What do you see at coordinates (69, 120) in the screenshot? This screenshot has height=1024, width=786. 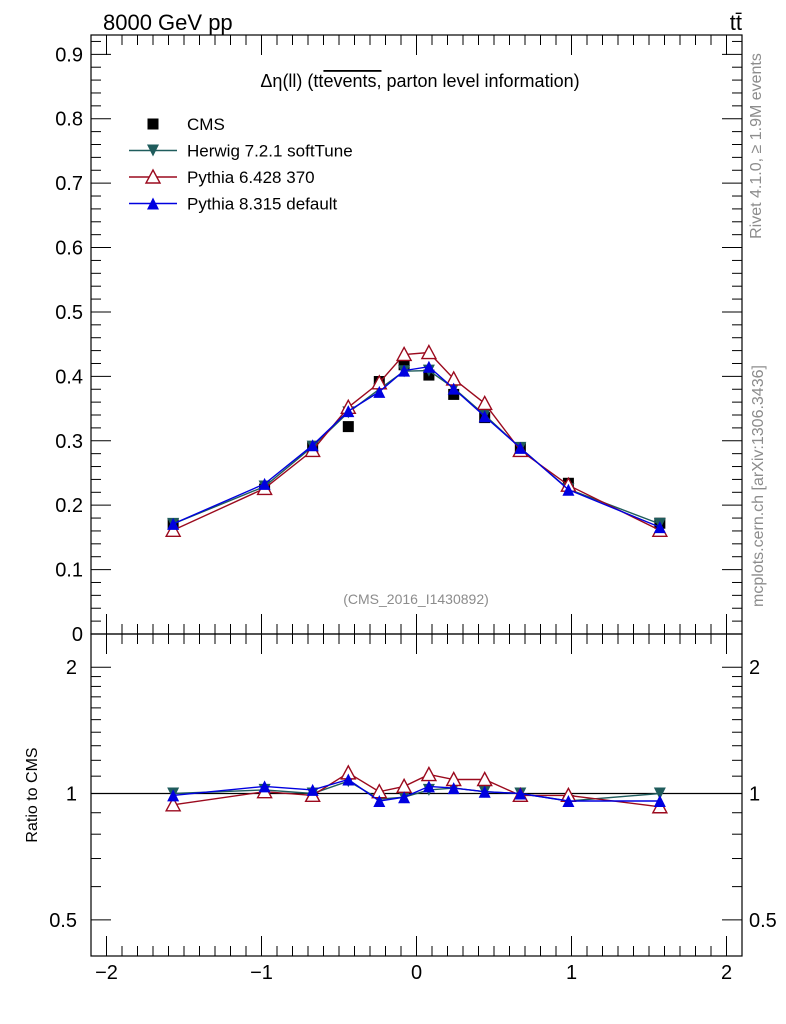 I see `y-tick-label: 0.8` at bounding box center [69, 120].